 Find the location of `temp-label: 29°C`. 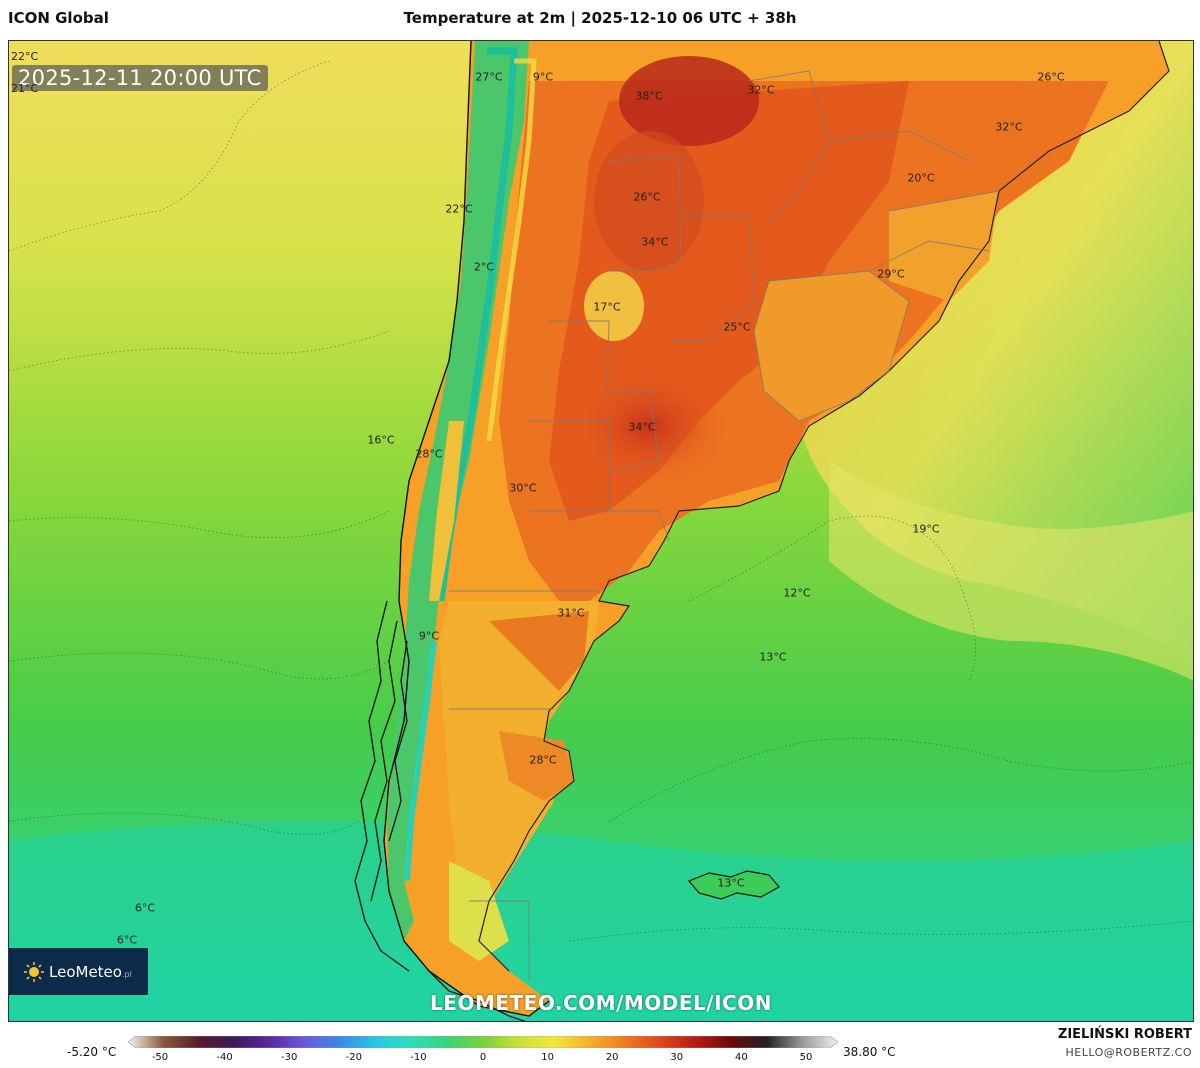

temp-label: 29°C is located at coordinates (891, 274).